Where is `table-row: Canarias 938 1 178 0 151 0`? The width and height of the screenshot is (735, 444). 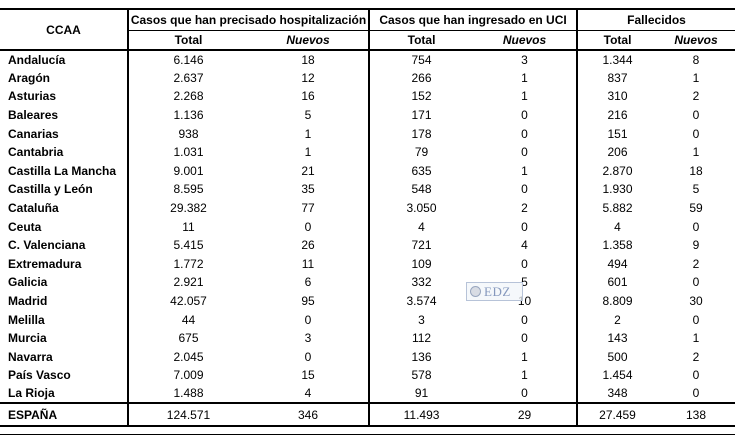
table-row: Canarias 938 1 178 0 151 0 is located at coordinates (367, 133).